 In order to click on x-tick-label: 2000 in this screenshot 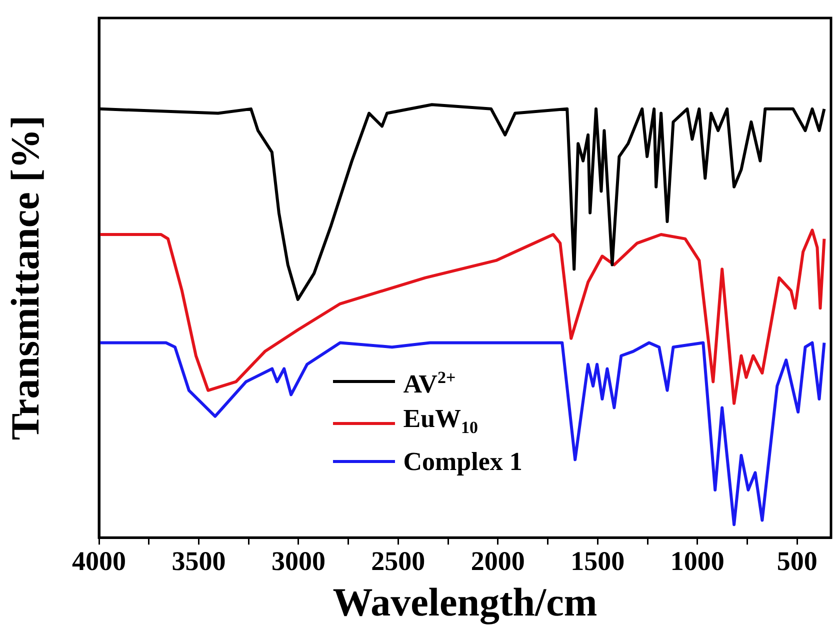, I will do `click(497, 561)`.